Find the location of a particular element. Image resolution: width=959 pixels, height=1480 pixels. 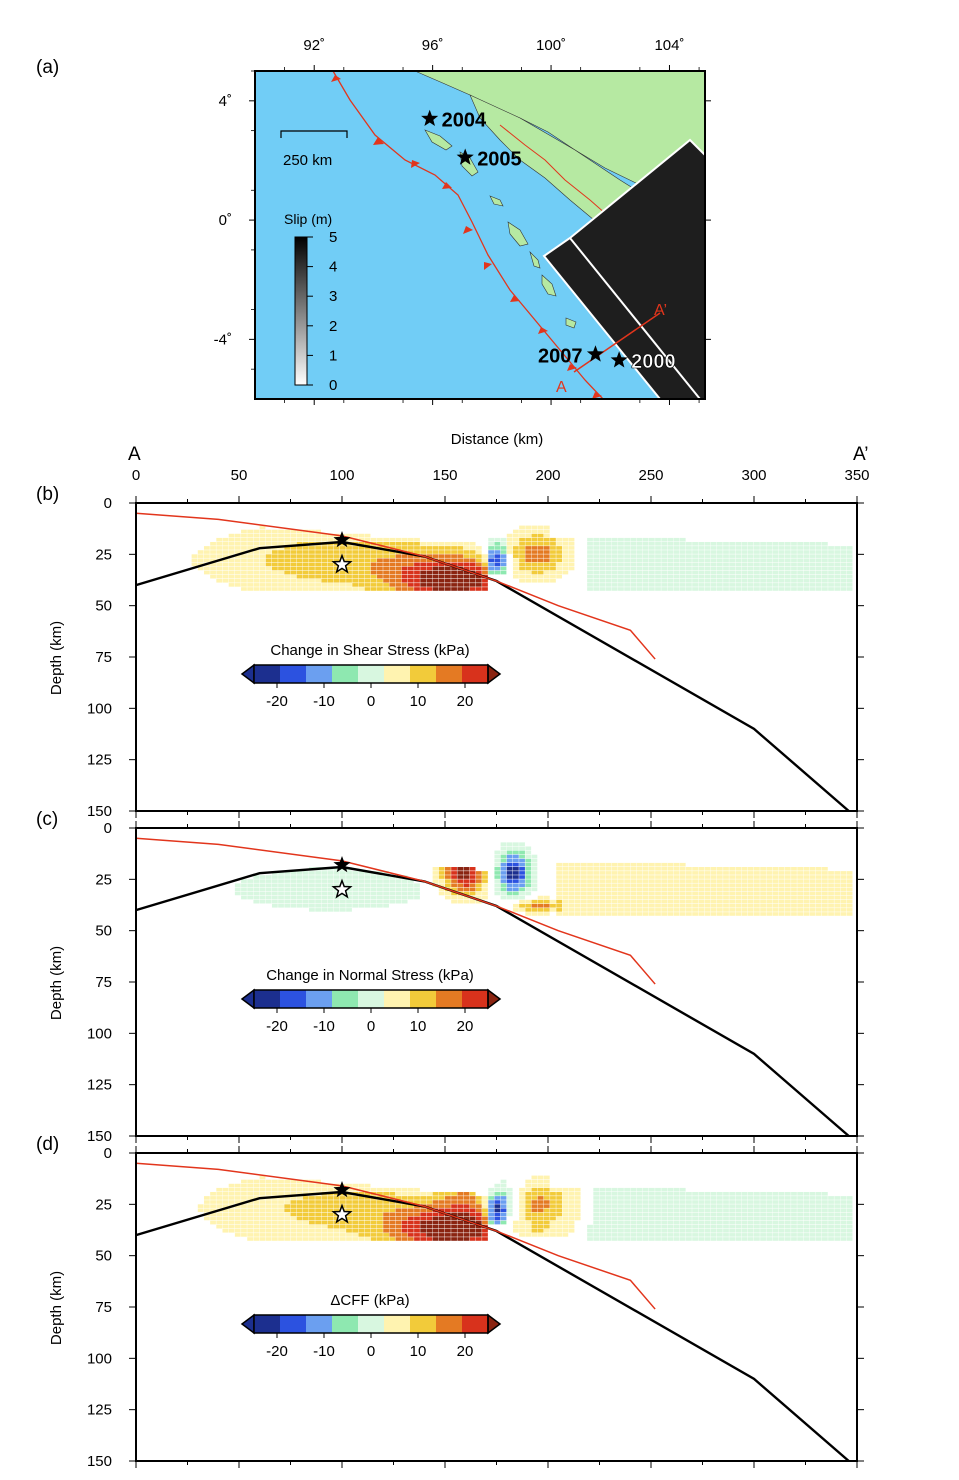

colorbar-swatch is located at coordinates (475, 999).